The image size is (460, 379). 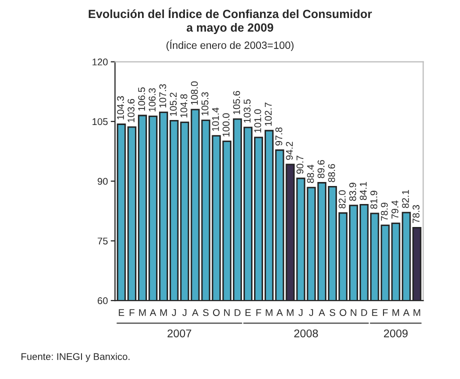 What do you see at coordinates (268, 114) in the screenshot?
I see `data-label: 102.7` at bounding box center [268, 114].